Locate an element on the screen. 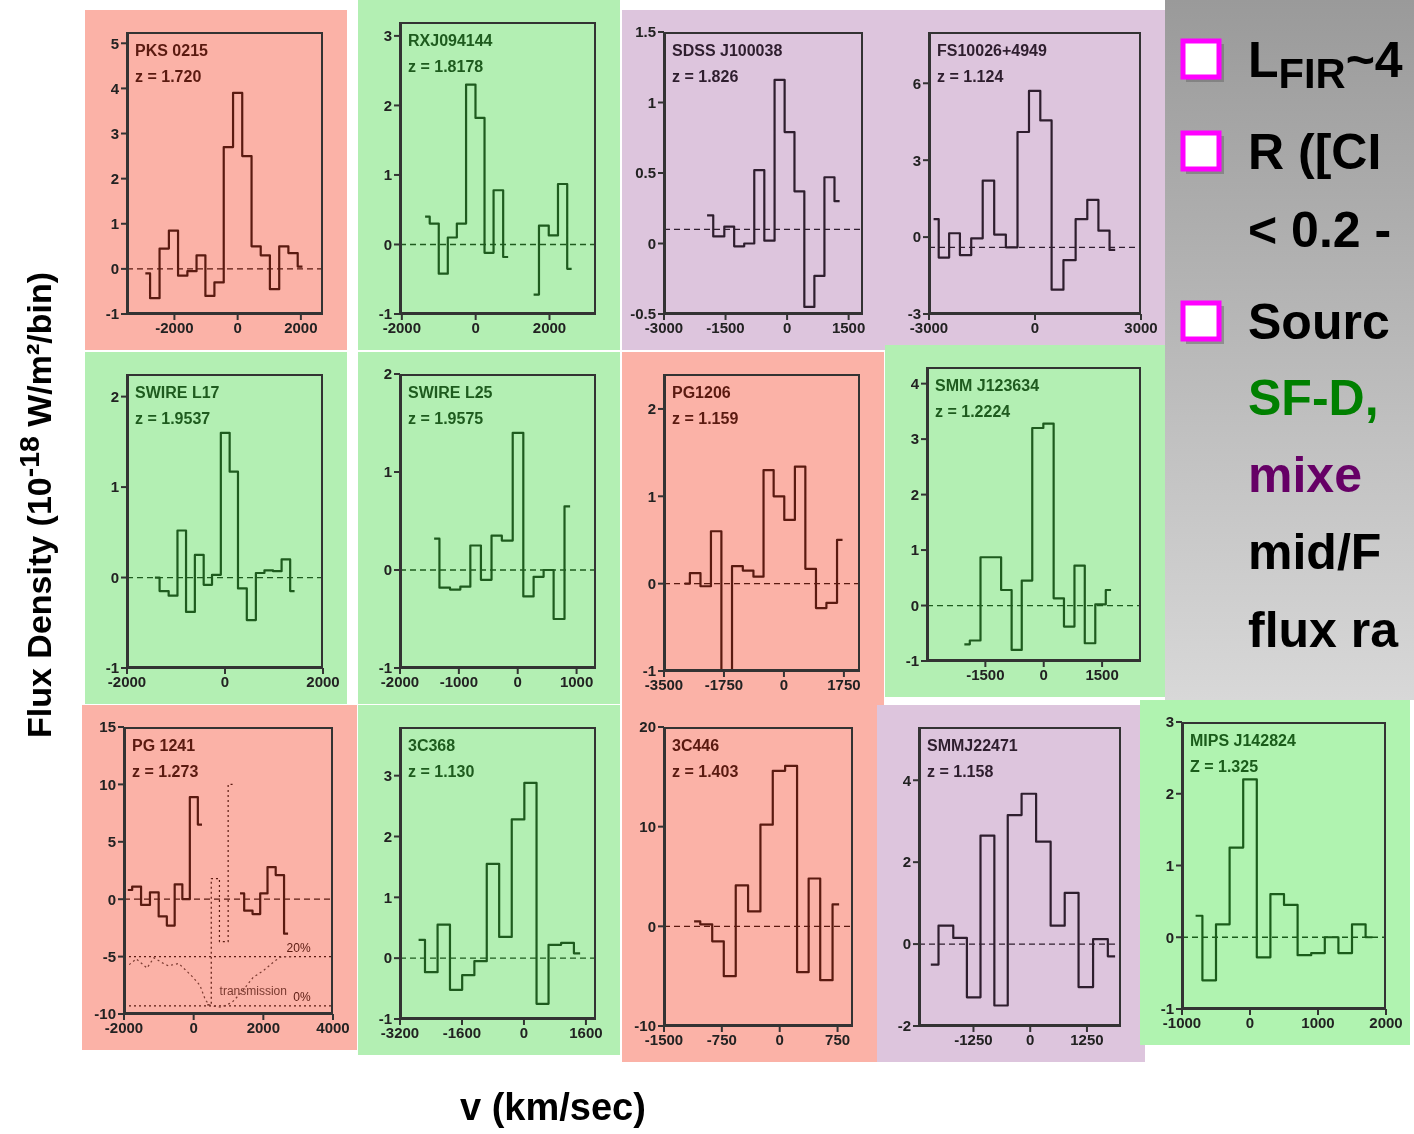  x-tick-label: -1750 is located at coordinates (724, 684).